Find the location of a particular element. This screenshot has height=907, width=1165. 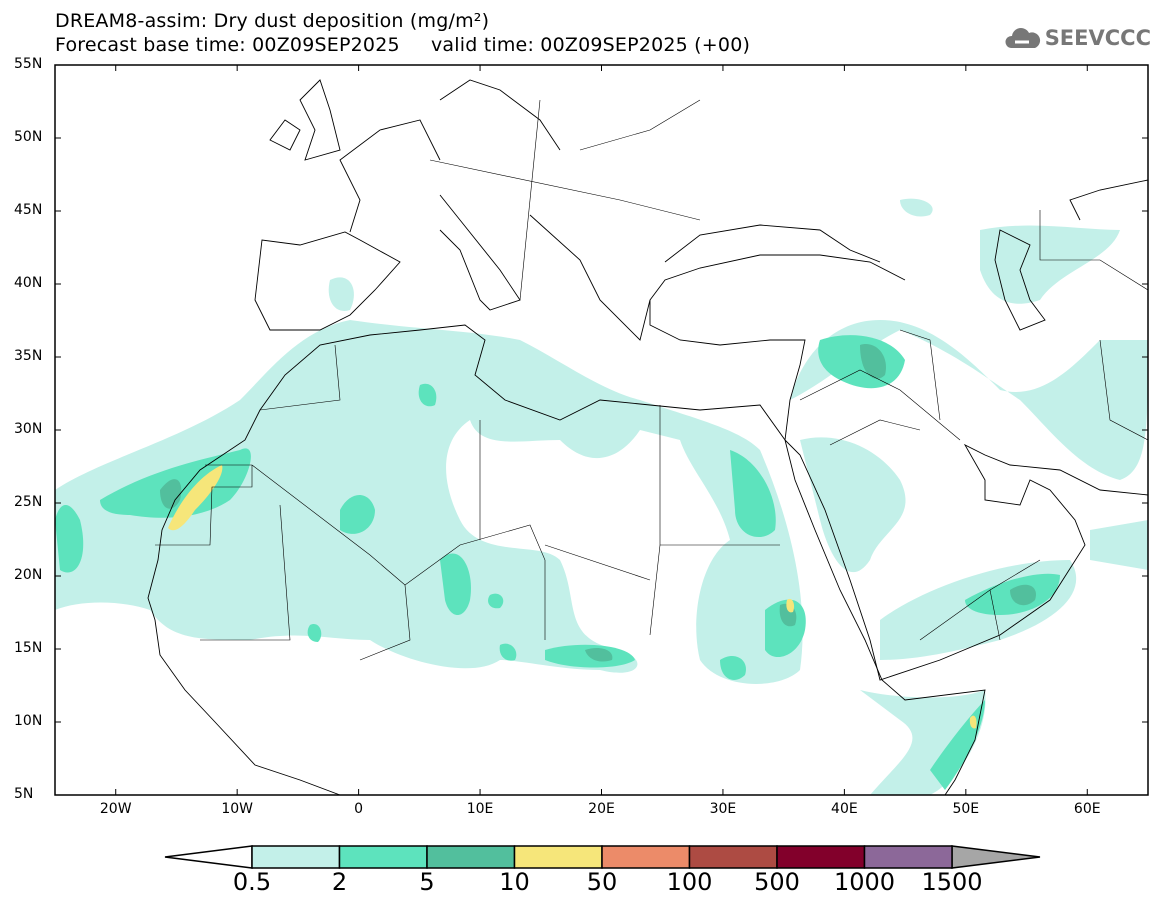

lon-label: 20W is located at coordinates (115, 809).